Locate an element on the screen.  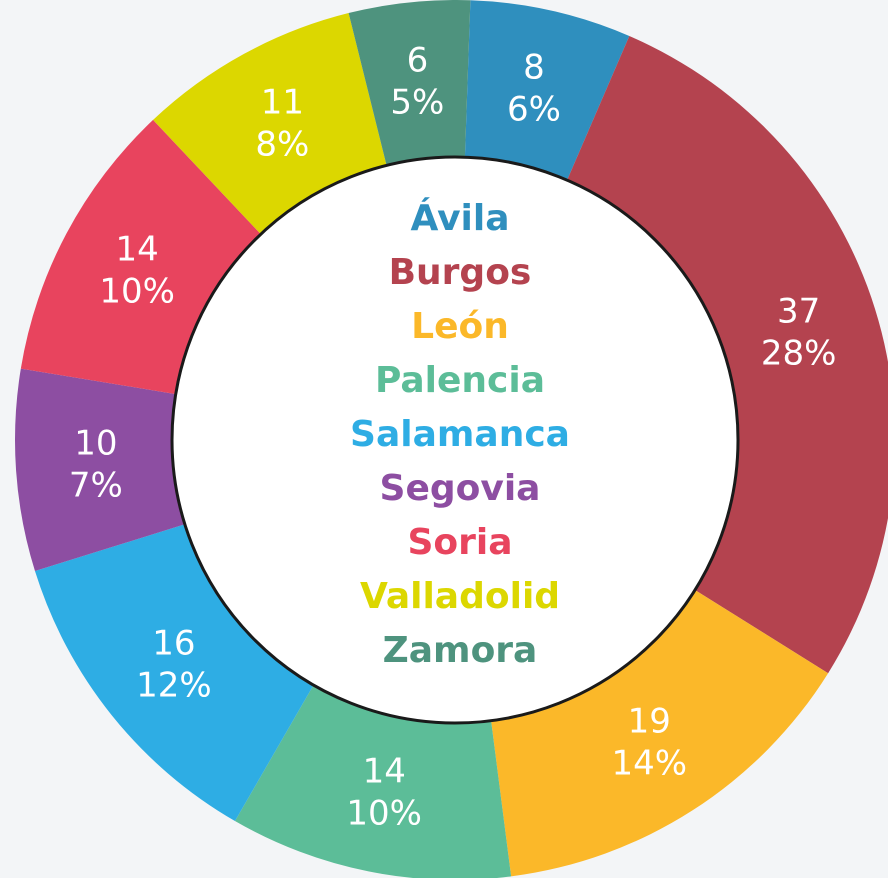
segment-value: 6 is located at coordinates (418, 60).